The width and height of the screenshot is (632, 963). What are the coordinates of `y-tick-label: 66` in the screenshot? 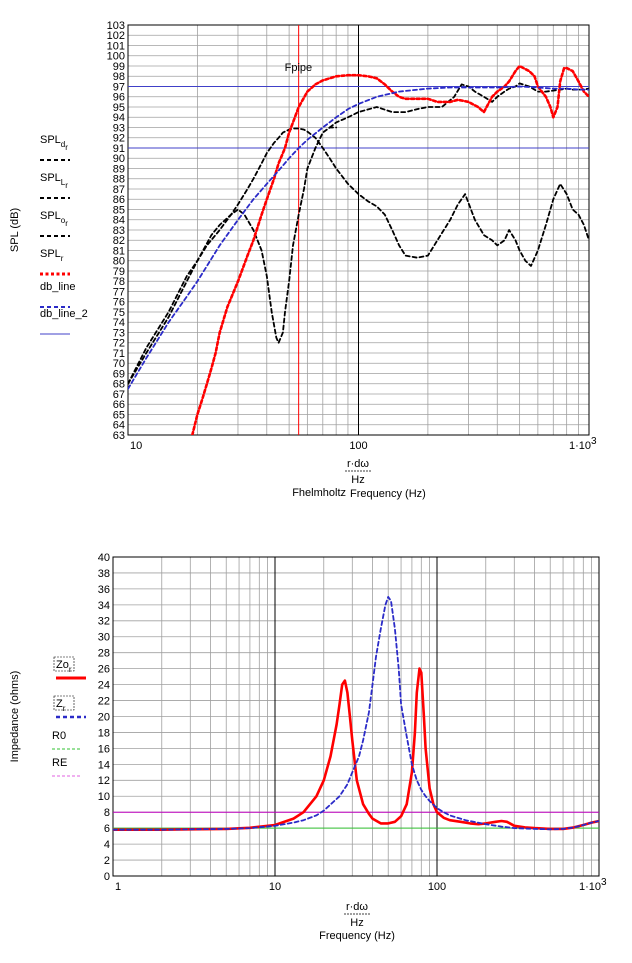 It's located at (119, 405).